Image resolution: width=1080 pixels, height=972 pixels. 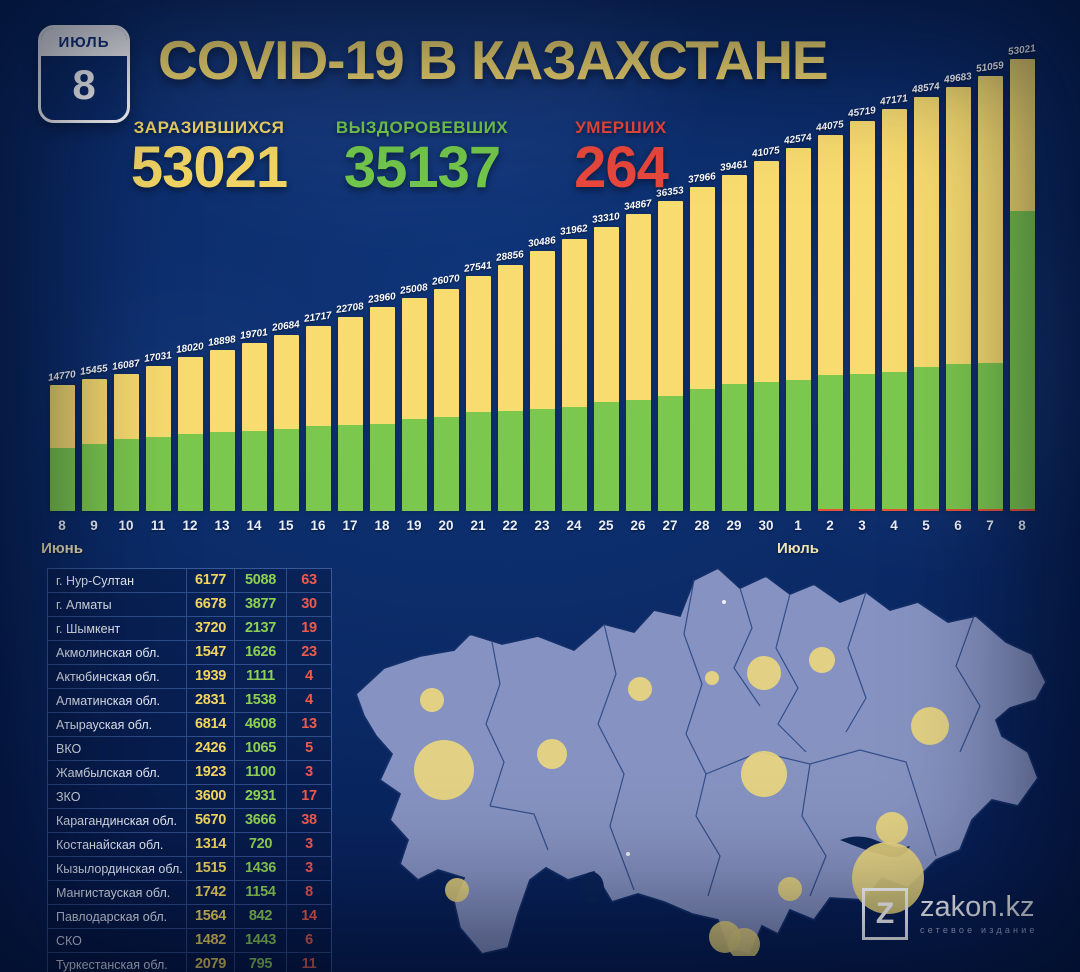 I want to click on chart-column: 48574, so click(x=926, y=276).